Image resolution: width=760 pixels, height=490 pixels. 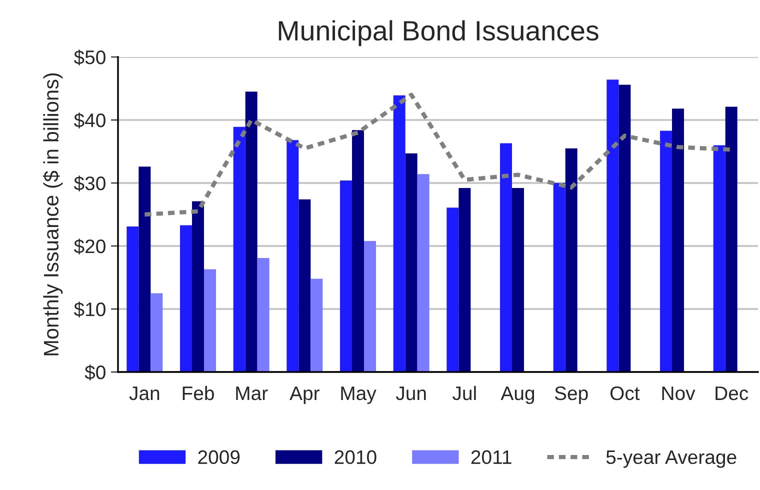 I want to click on y-tick-label: $30, so click(x=90, y=184).